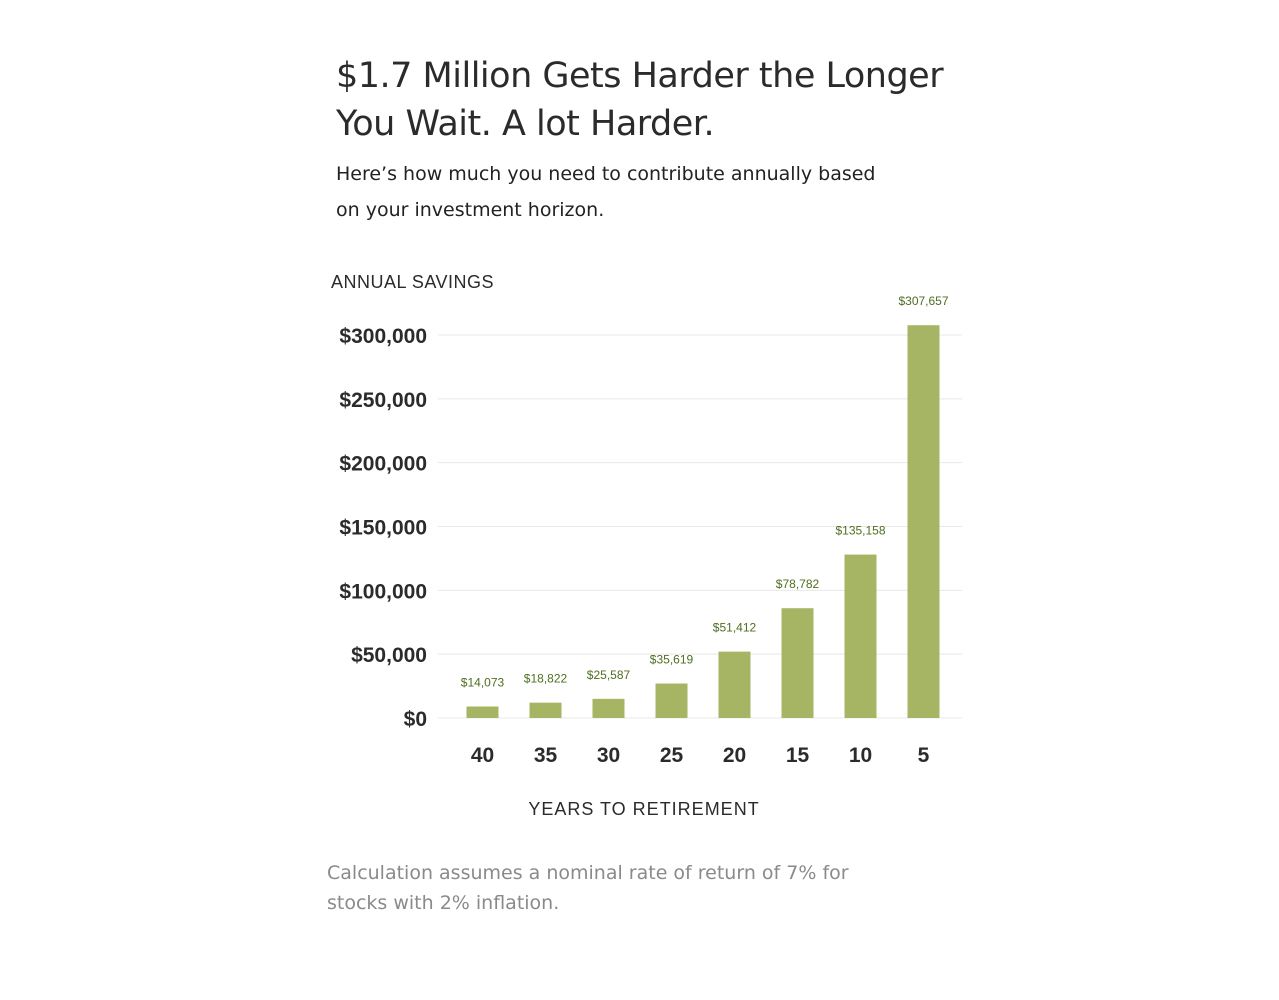 The height and width of the screenshot is (1000, 1279). I want to click on data-label: $135,158, so click(860, 531).